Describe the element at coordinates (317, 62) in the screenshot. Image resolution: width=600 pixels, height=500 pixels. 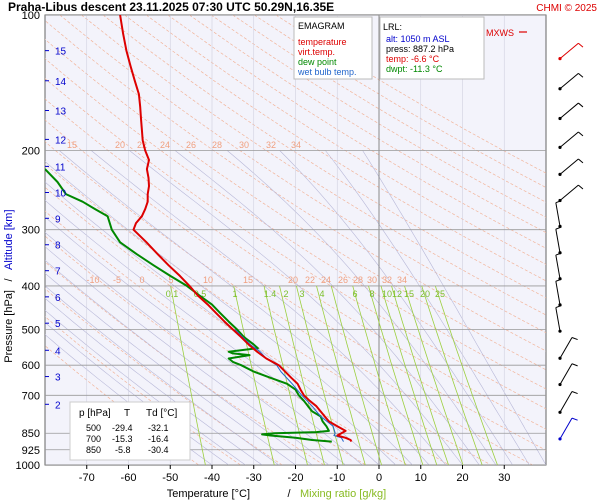
I see `legend-dew-point: dew point` at that location.